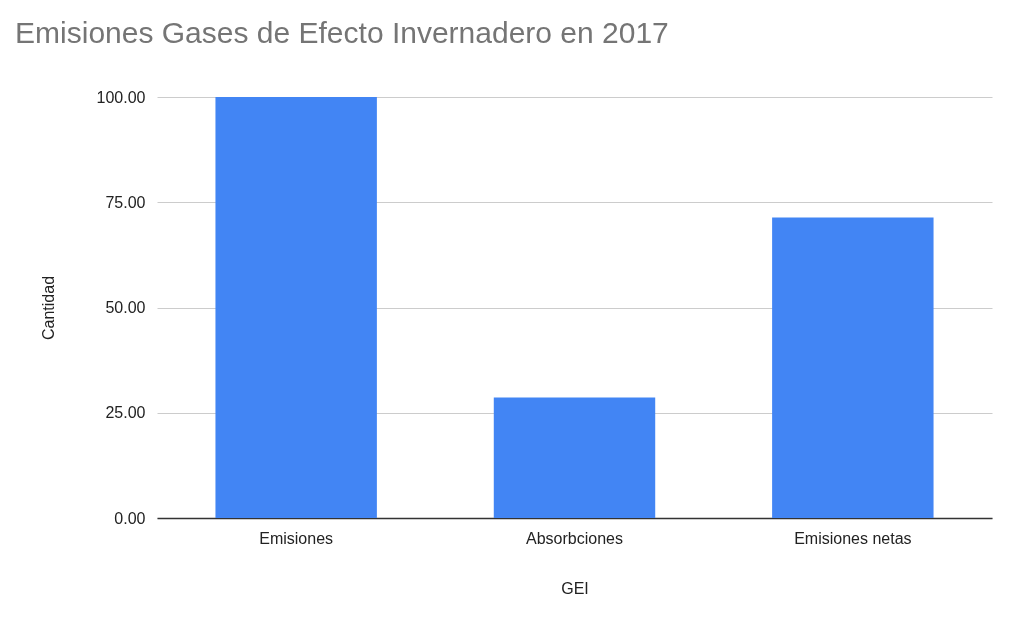 Image resolution: width=1024 pixels, height=633 pixels. What do you see at coordinates (296, 538) in the screenshot?
I see `x-tick-label: Emisiones` at bounding box center [296, 538].